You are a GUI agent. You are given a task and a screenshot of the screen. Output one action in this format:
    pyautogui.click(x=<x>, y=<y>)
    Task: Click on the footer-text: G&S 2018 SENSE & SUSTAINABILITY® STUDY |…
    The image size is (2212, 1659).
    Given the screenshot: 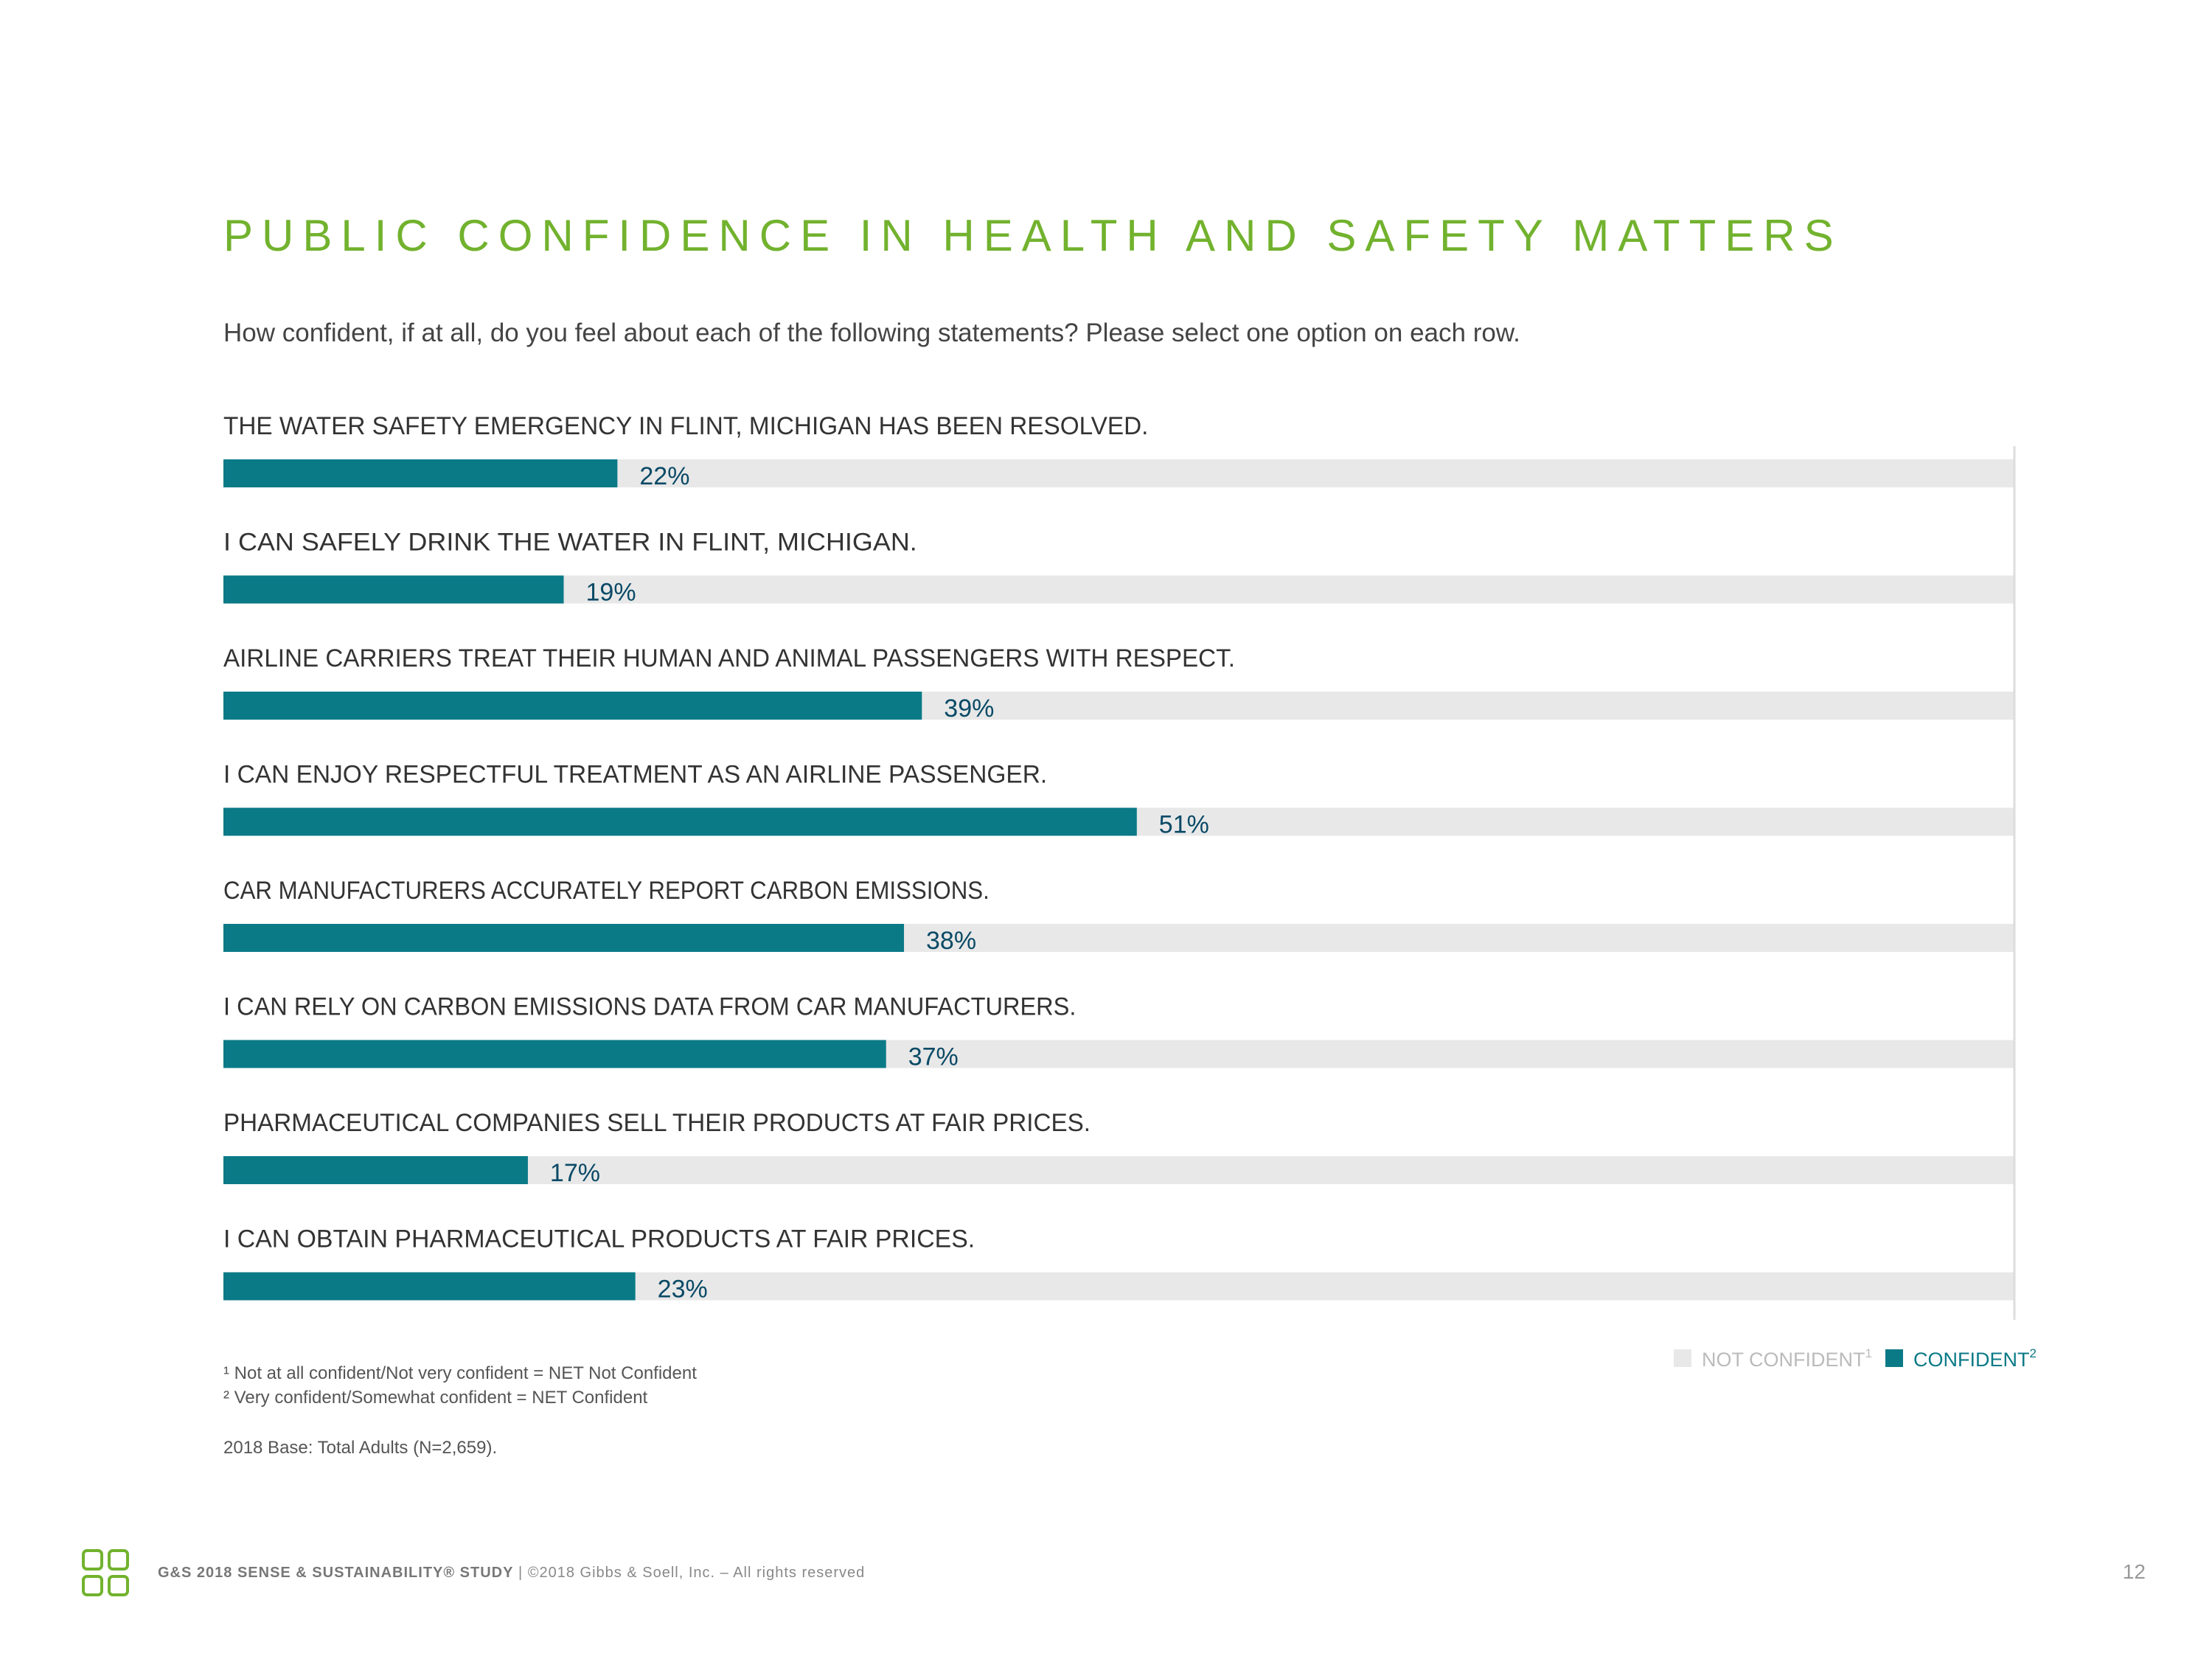 What is the action you would take?
    pyautogui.click(x=511, y=1573)
    